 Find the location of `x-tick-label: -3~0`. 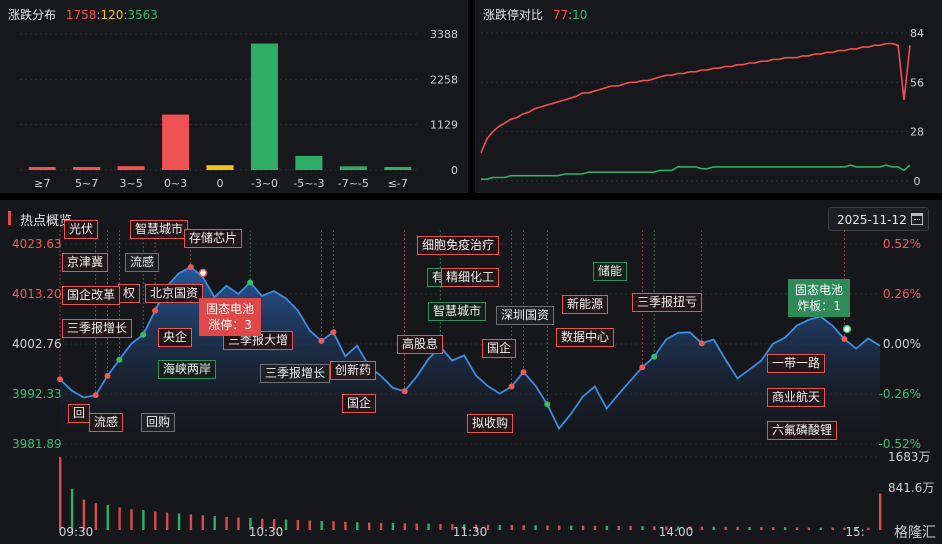

x-tick-label: -3~0 is located at coordinates (264, 183).